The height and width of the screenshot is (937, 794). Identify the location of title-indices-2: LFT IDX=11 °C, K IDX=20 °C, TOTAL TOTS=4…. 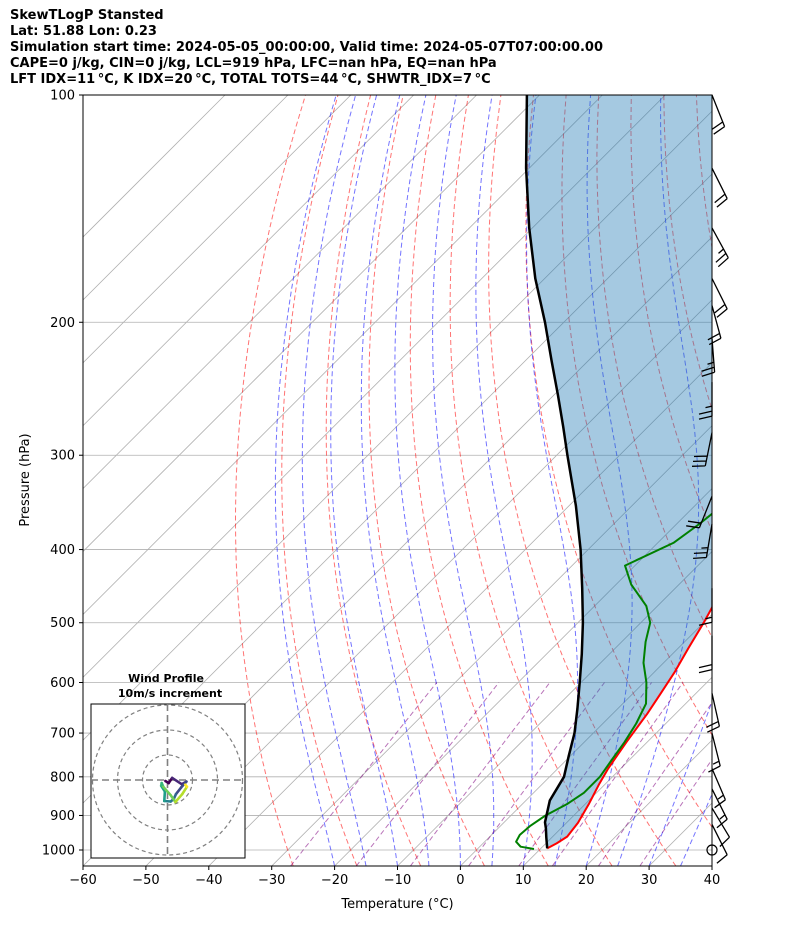
(250, 79).